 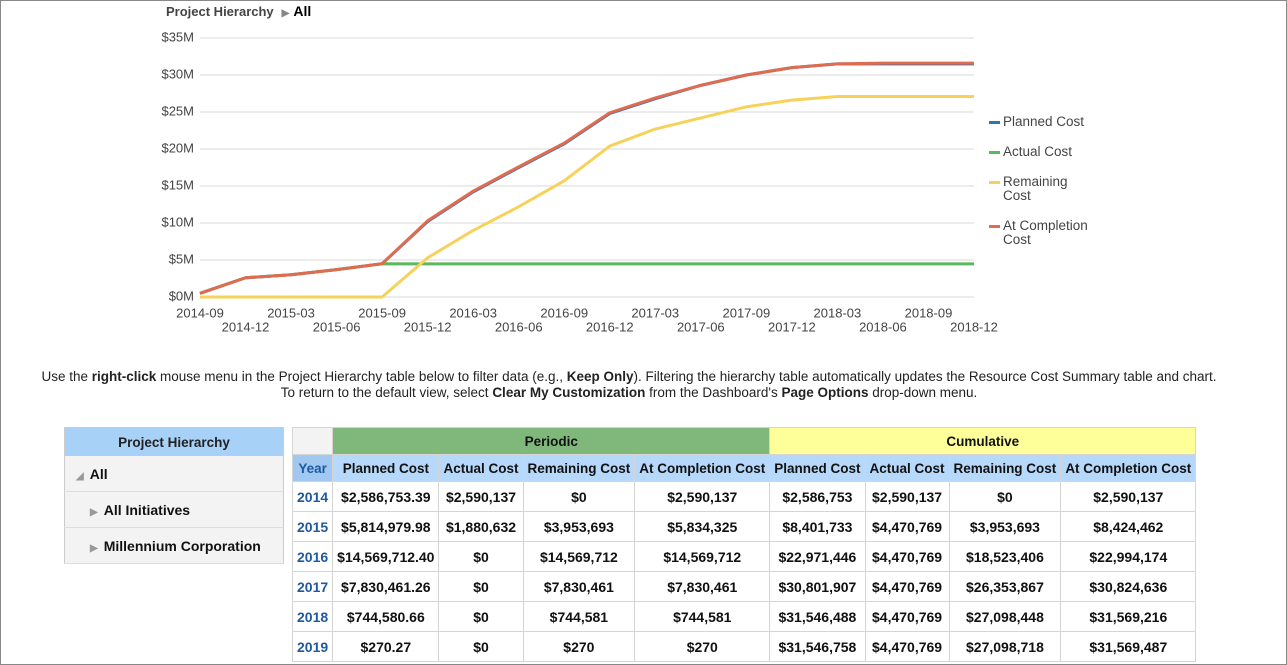 What do you see at coordinates (174, 509) in the screenshot?
I see `hierarchy-item: ▶ All Initiatives` at bounding box center [174, 509].